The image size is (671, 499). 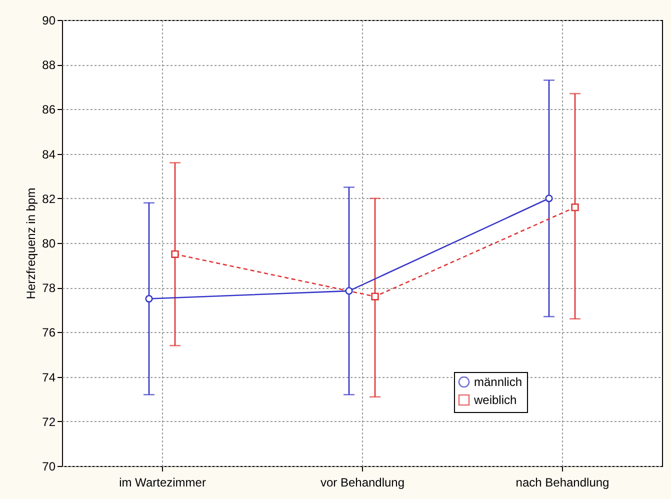 What do you see at coordinates (49, 21) in the screenshot?
I see `y-tick-label: 90` at bounding box center [49, 21].